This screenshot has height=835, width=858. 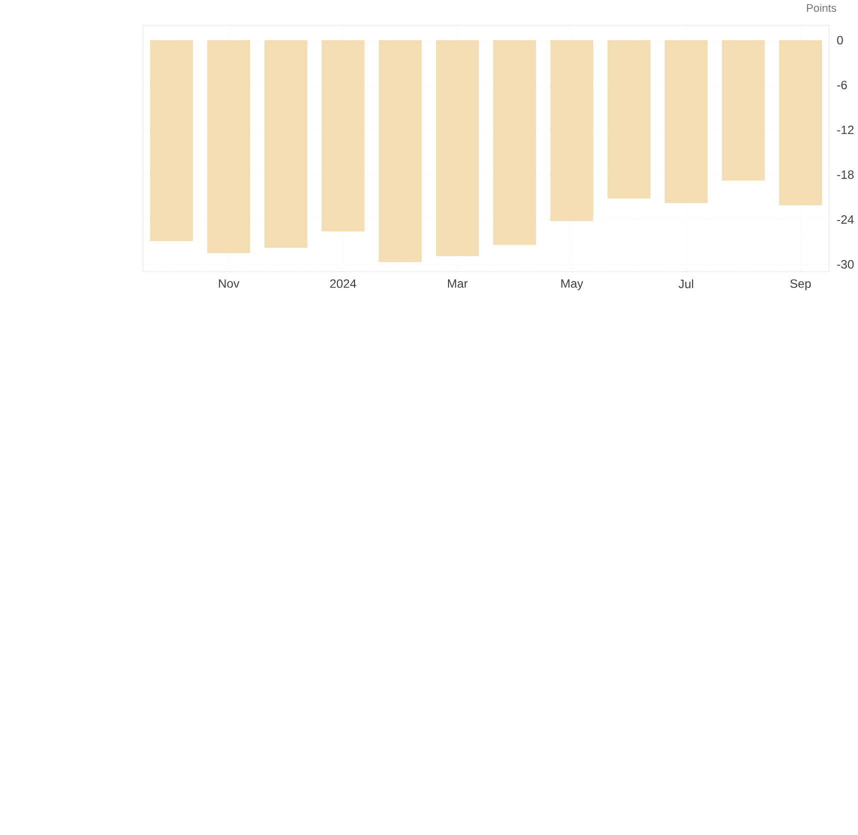 What do you see at coordinates (845, 130) in the screenshot?
I see `y-tick-label: -12` at bounding box center [845, 130].